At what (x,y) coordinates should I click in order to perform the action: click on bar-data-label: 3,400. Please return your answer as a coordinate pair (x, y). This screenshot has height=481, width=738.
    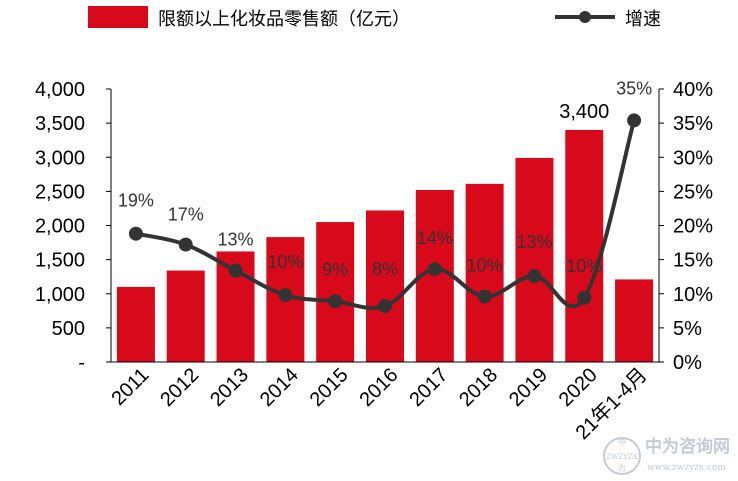
    Looking at the image, I should click on (584, 112).